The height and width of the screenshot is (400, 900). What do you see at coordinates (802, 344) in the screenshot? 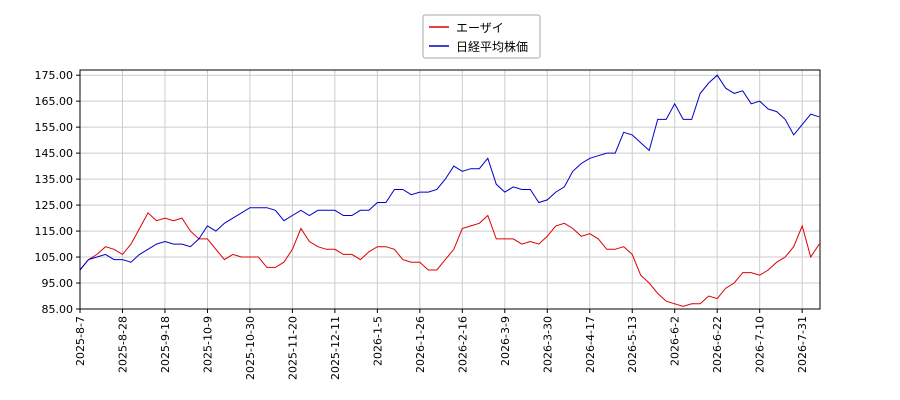
I see `x-tick-label: 2026-7-31` at bounding box center [802, 344].